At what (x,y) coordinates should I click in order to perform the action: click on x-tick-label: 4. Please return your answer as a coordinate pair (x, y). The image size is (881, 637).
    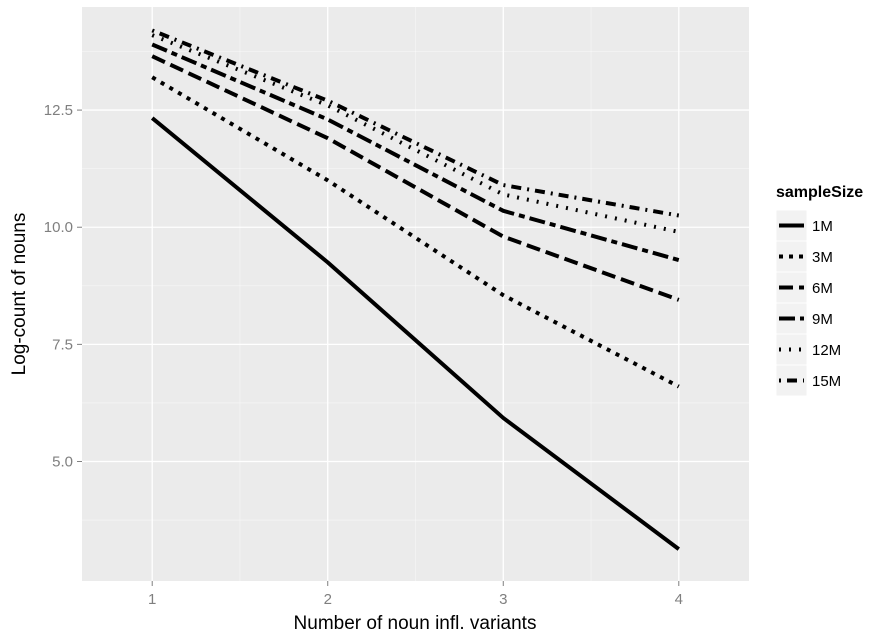
    Looking at the image, I should click on (679, 599).